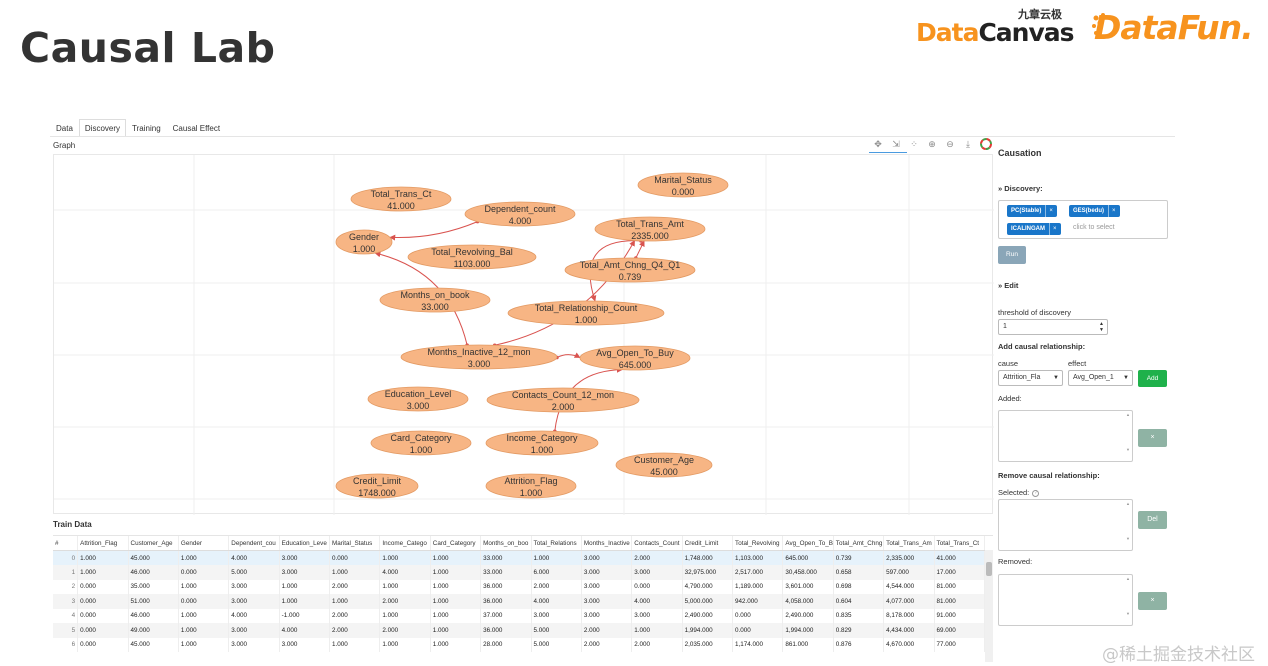  Describe the element at coordinates (640, 249) in the screenshot. I see `edge-total_amt_chng-to-total_trans_amt` at that location.